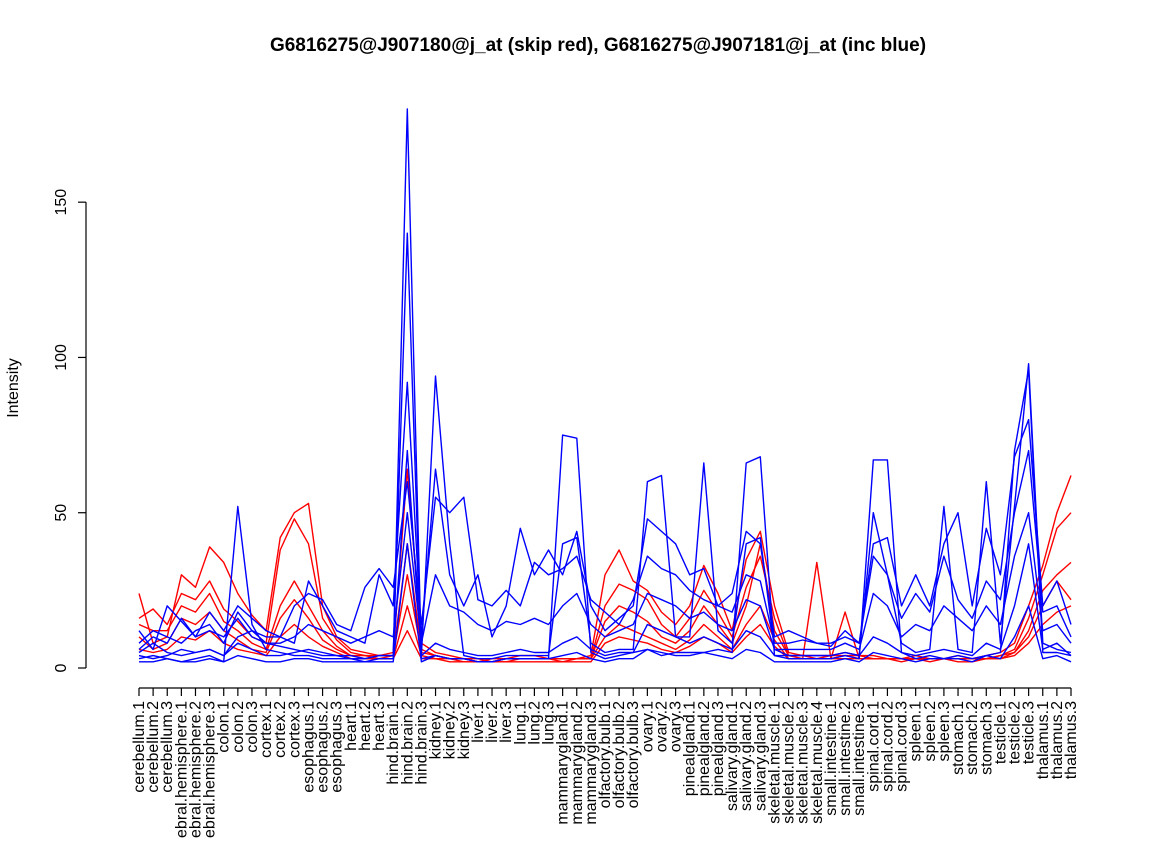 Image resolution: width=1152 pixels, height=864 pixels. Describe the element at coordinates (224, 727) in the screenshot. I see `x-tick-label: colon.1` at that location.